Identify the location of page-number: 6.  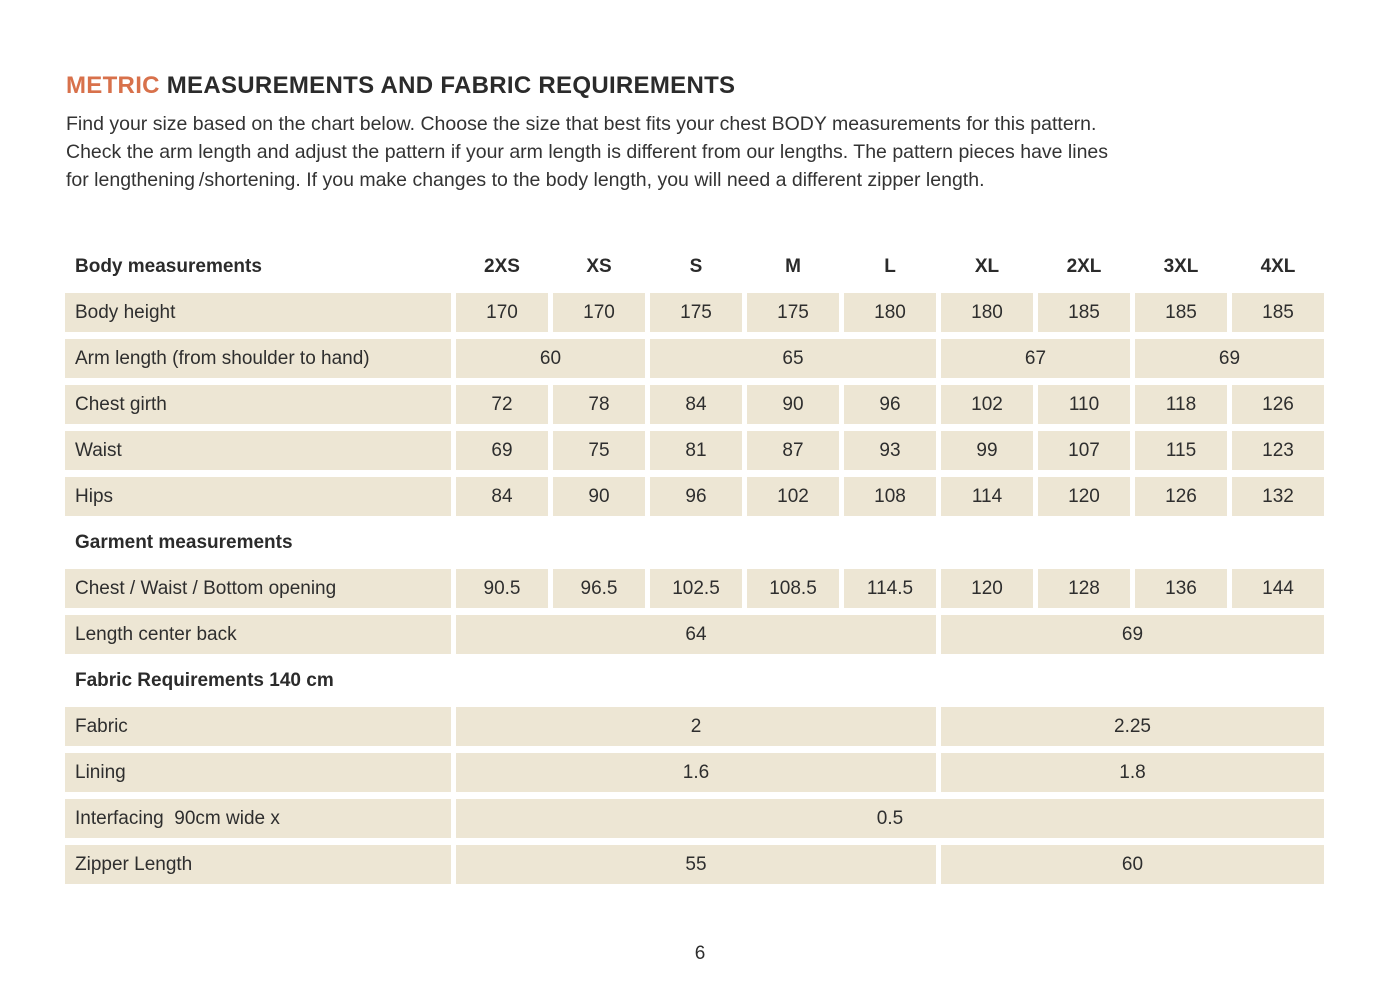
(700, 953).